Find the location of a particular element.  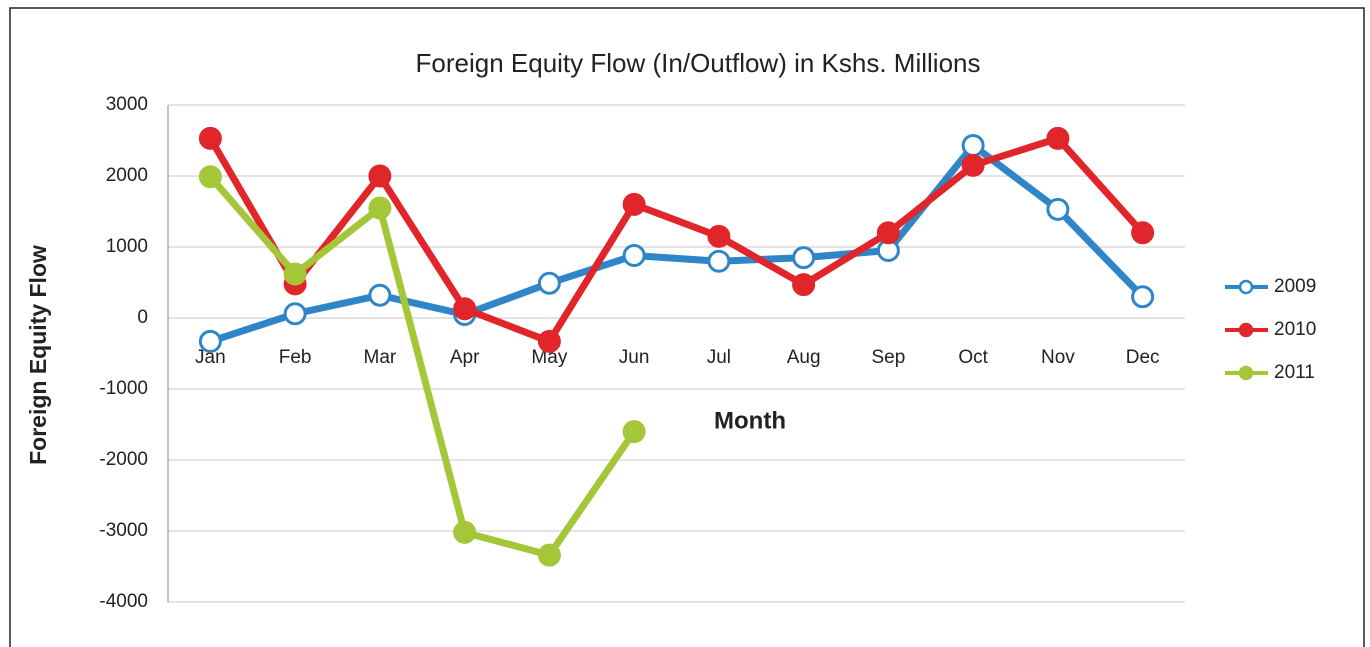

legend-label: 2009 is located at coordinates (1295, 286).